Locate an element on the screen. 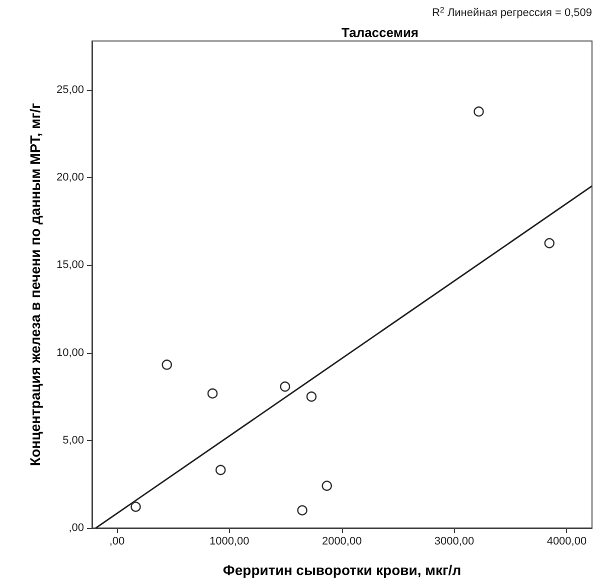 The height and width of the screenshot is (585, 601). x-tick-label: 1000,00 is located at coordinates (230, 542).